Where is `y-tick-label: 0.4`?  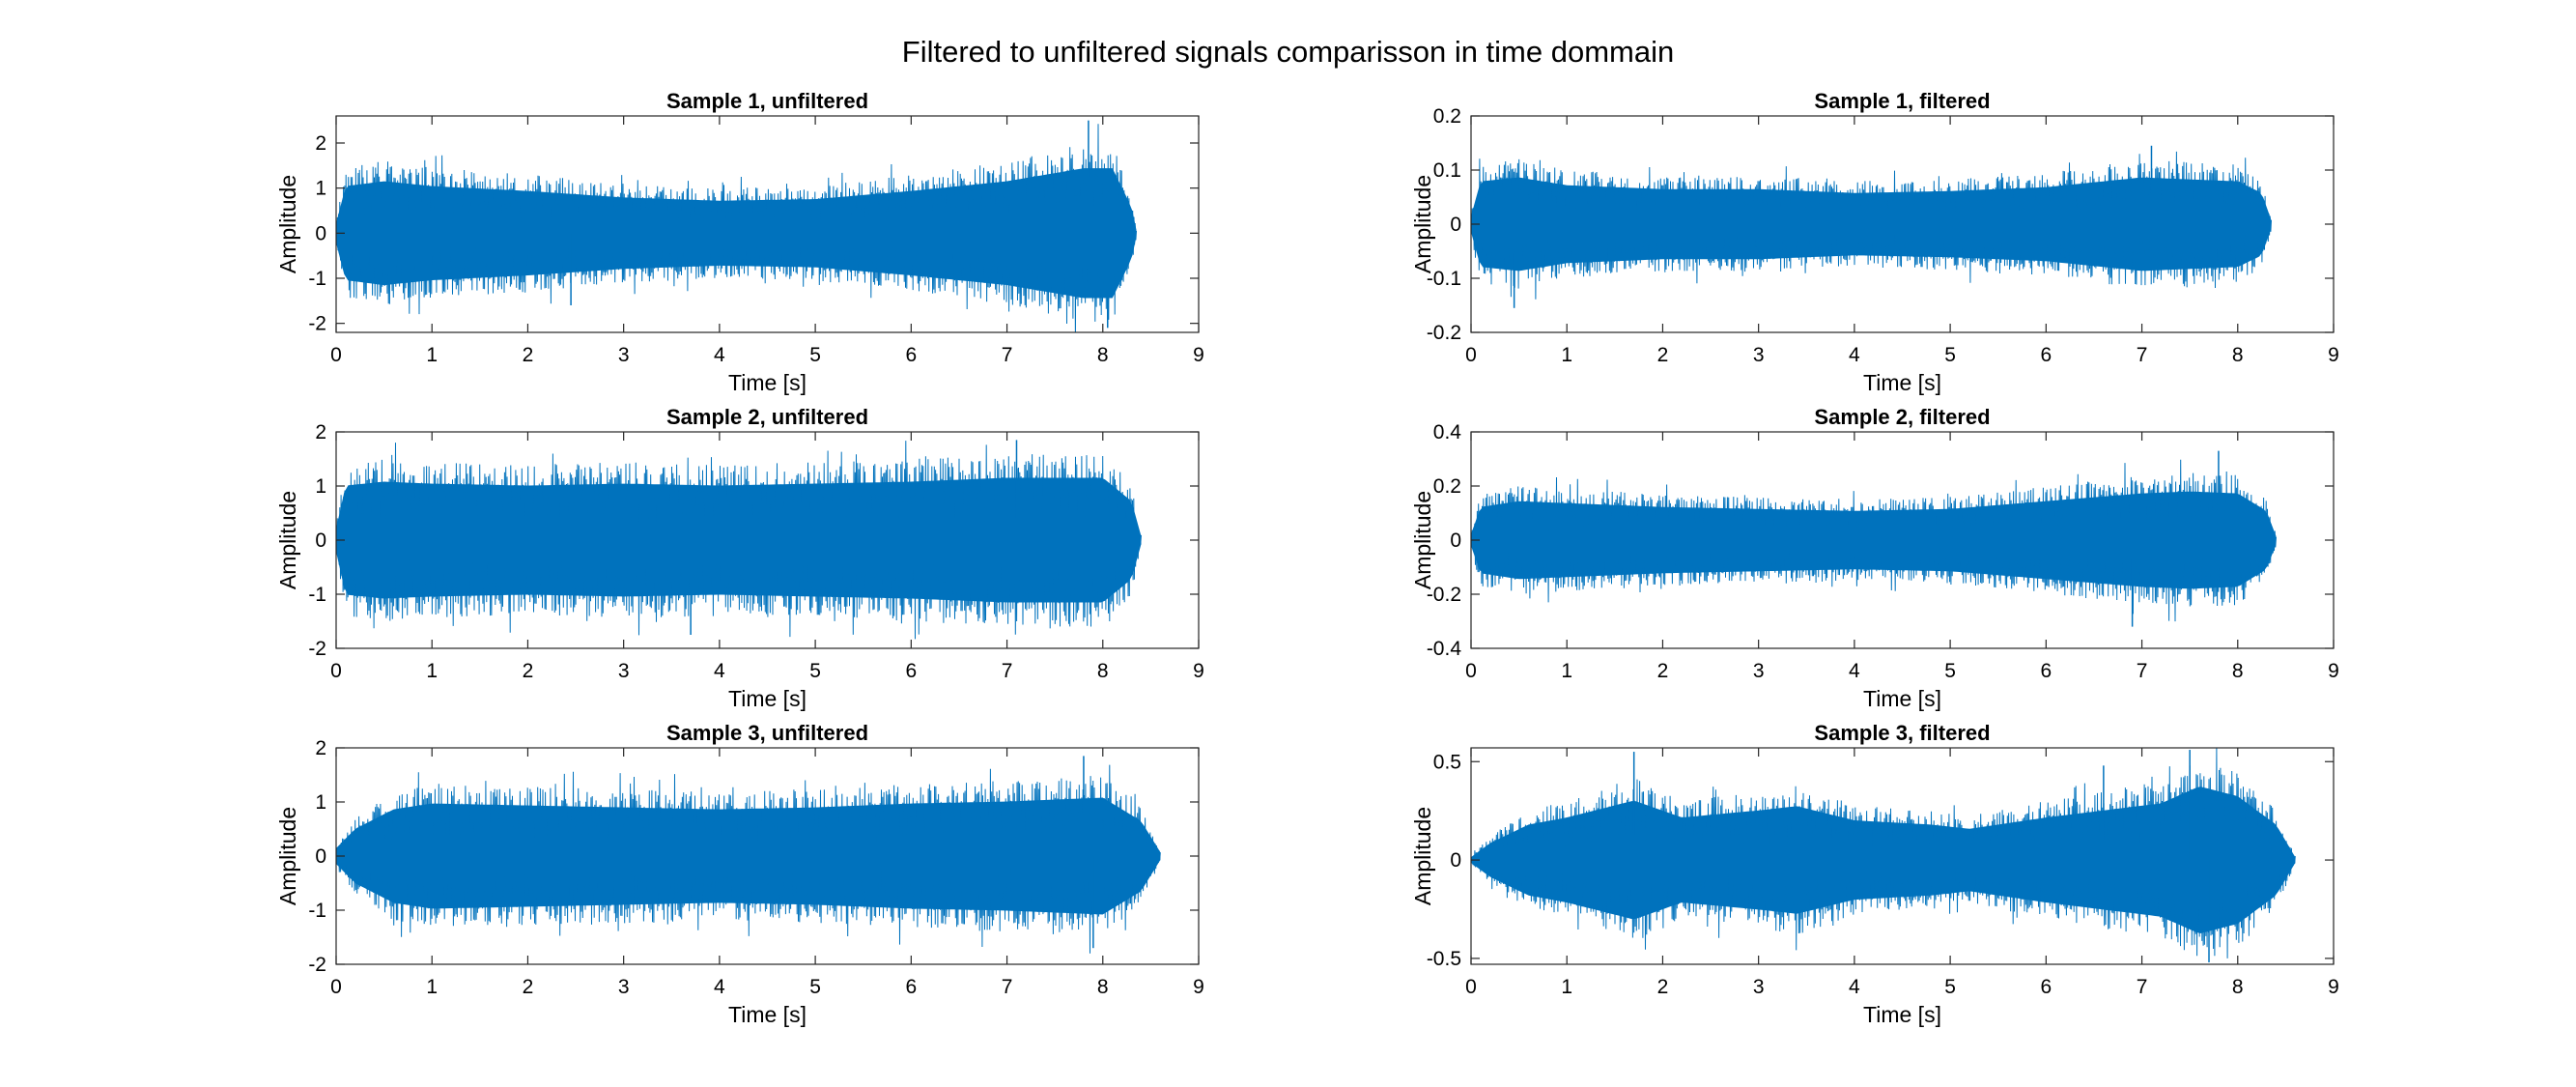 y-tick-label: 0.4 is located at coordinates (1447, 432).